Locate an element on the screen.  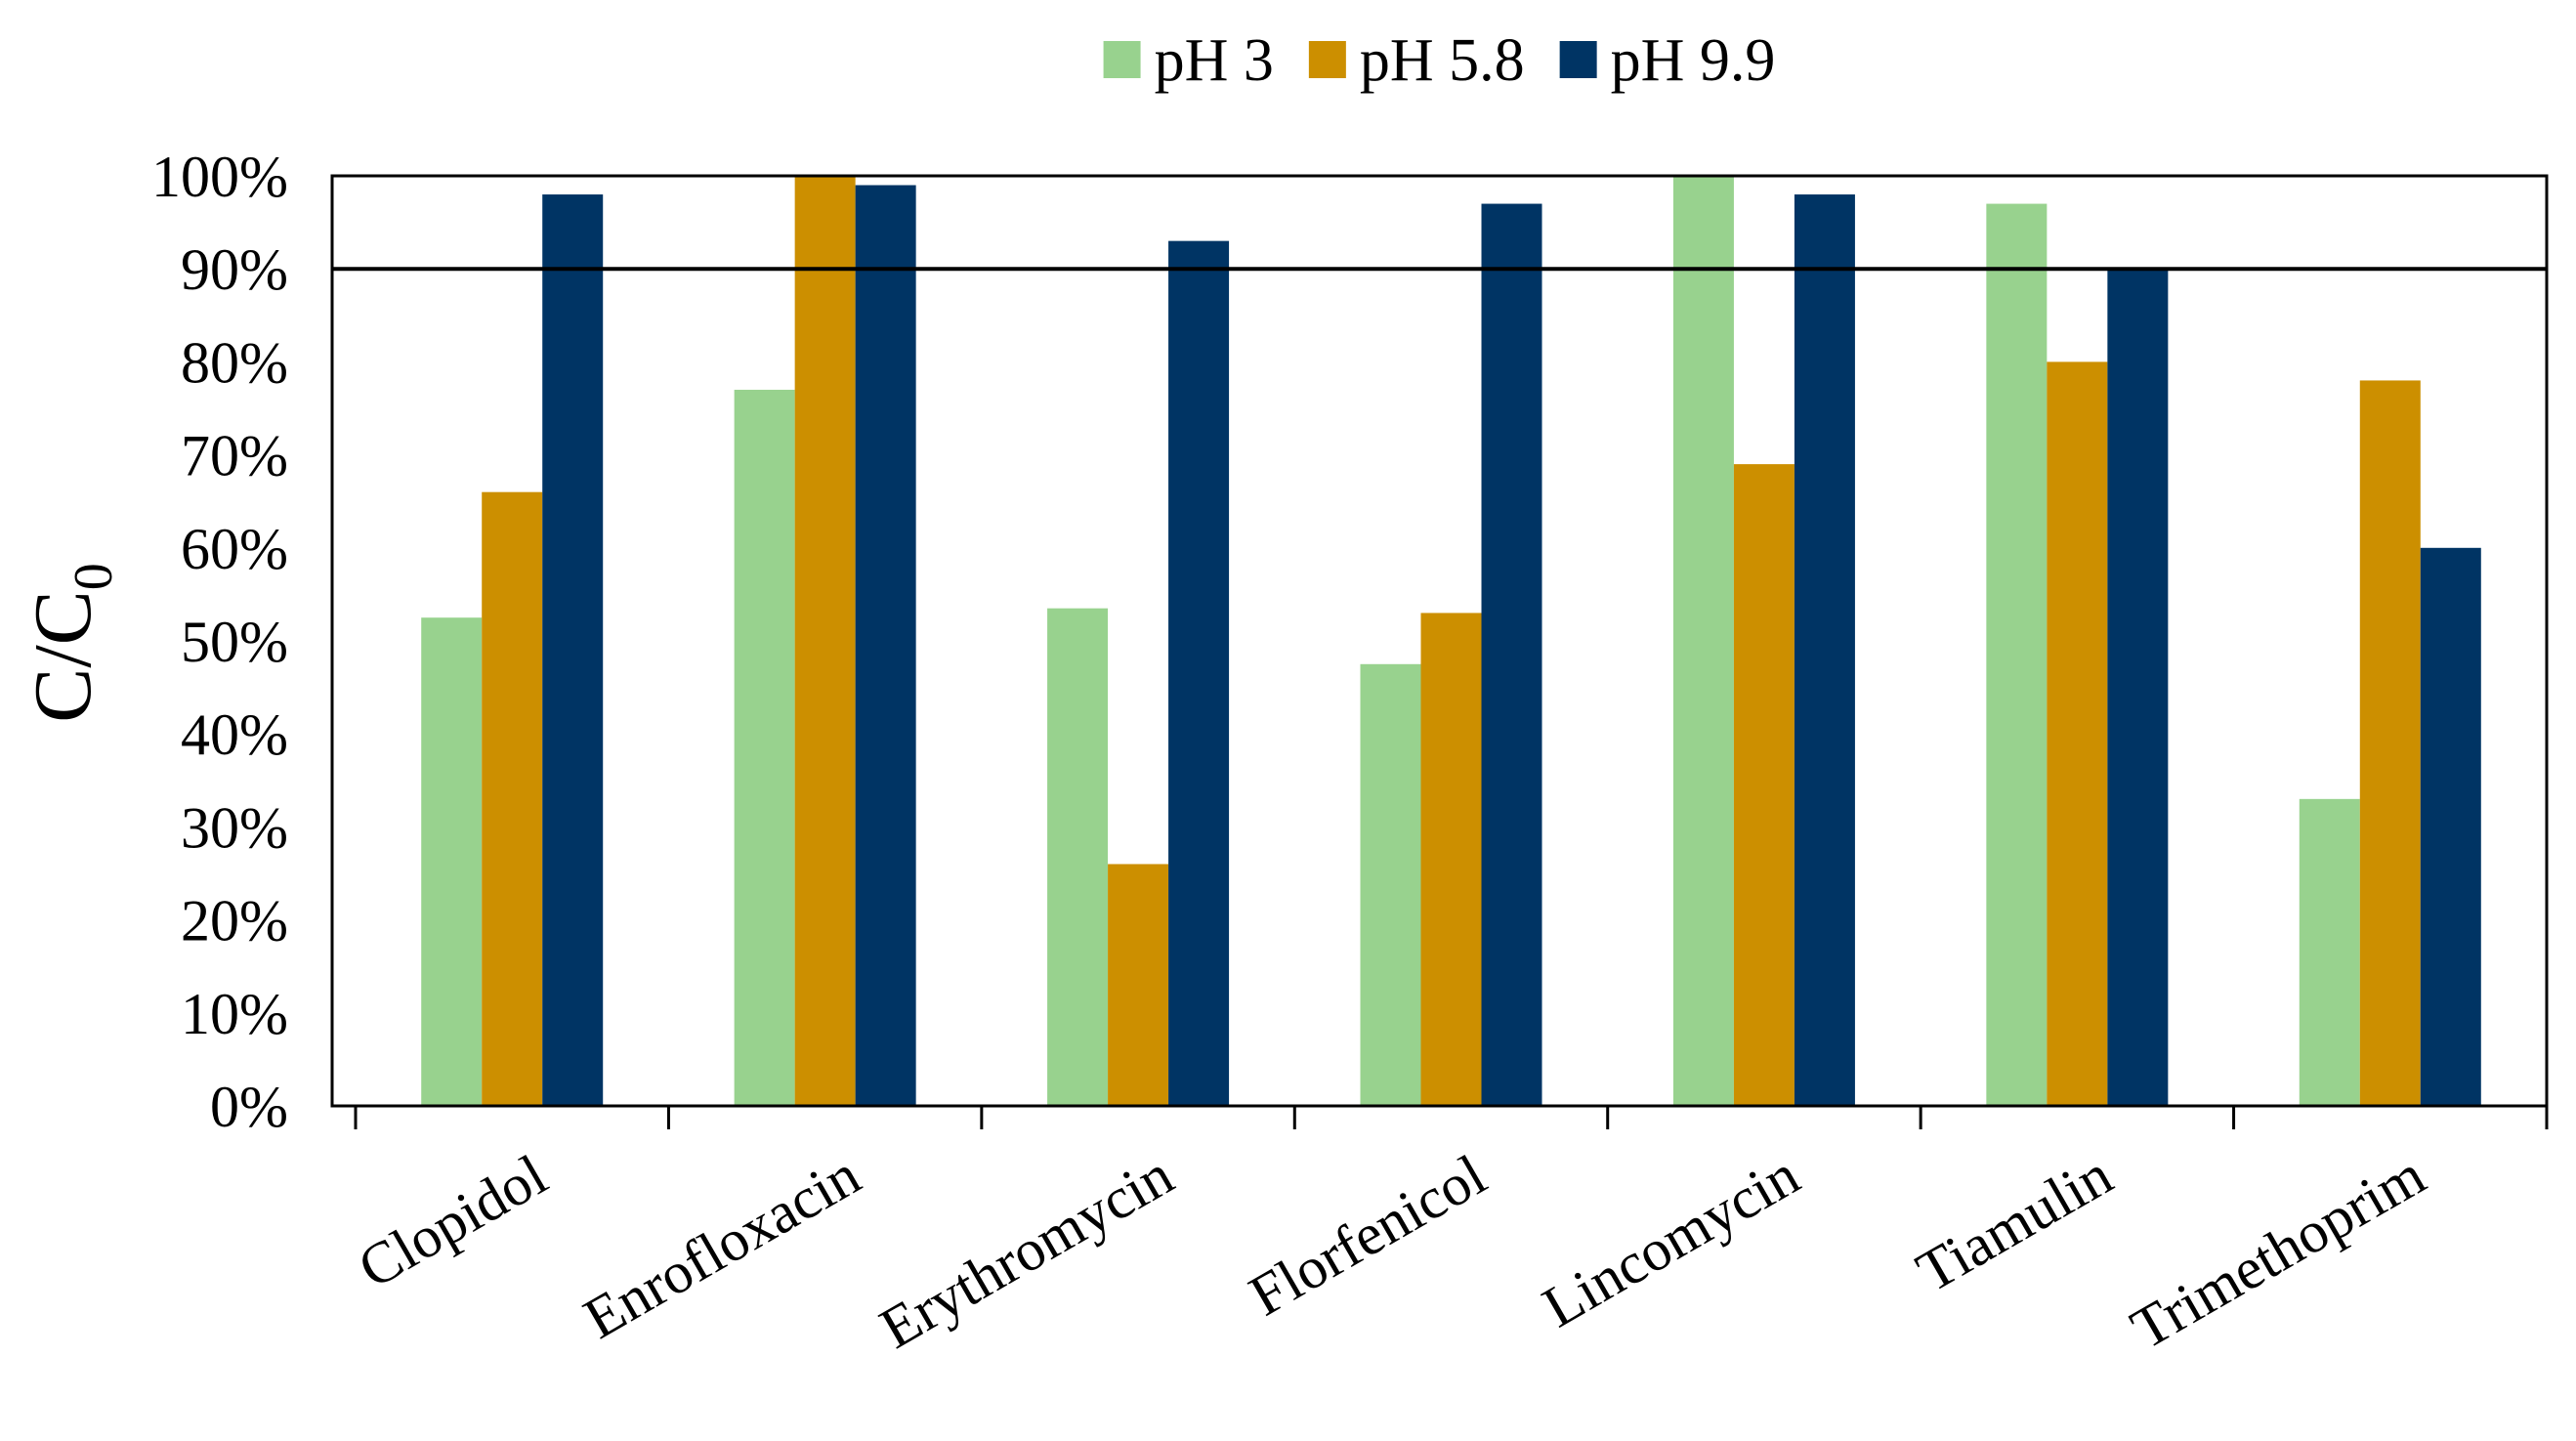
legend-item: pH 9.9 is located at coordinates (1667, 60).